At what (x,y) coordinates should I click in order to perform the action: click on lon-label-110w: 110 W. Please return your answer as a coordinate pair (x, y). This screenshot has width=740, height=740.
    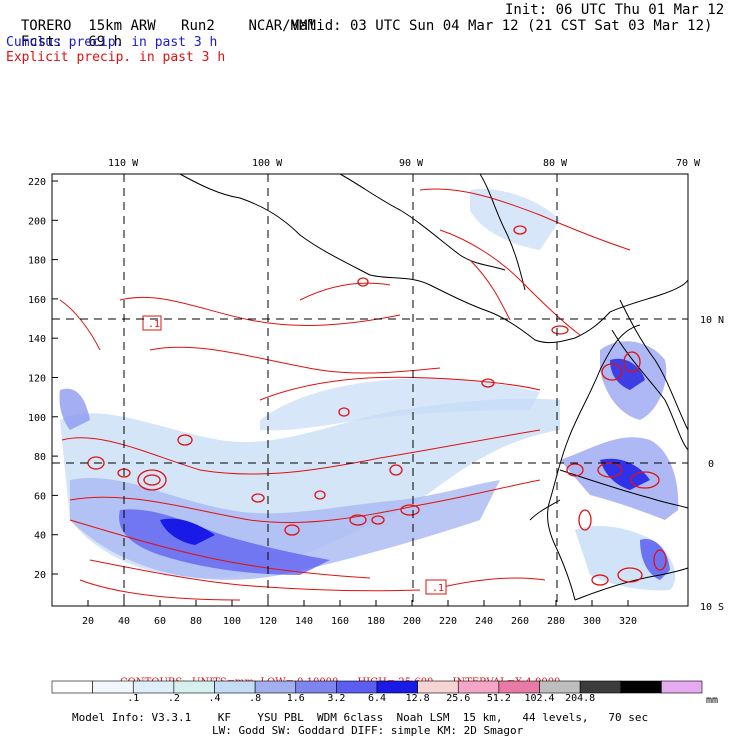
    Looking at the image, I should click on (123, 163).